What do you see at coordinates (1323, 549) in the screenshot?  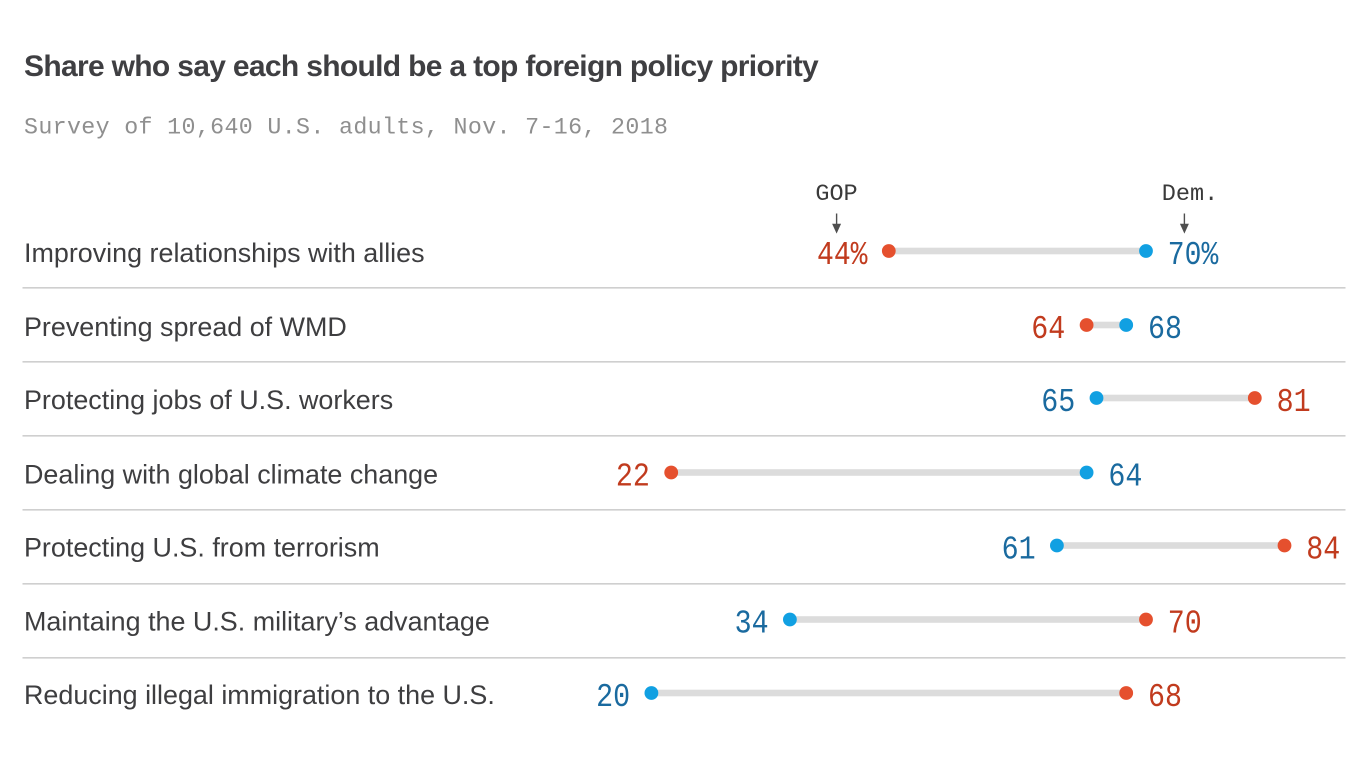 I see `svg-text: 84` at bounding box center [1323, 549].